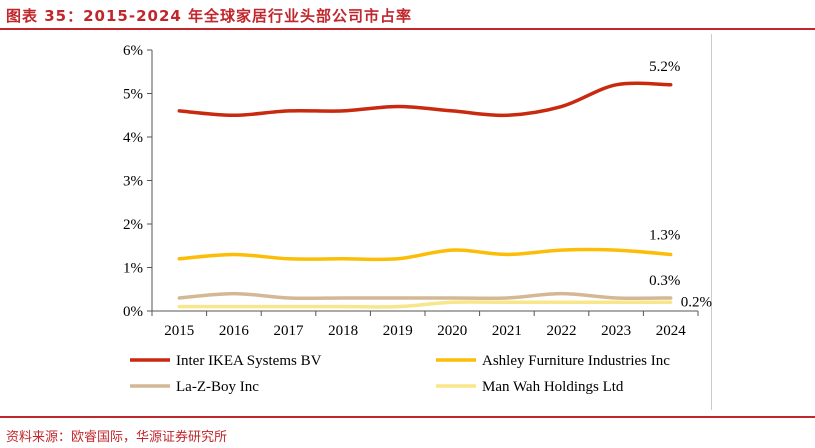 This screenshot has height=448, width=815. I want to click on x-tick-label: 2017, so click(289, 331).